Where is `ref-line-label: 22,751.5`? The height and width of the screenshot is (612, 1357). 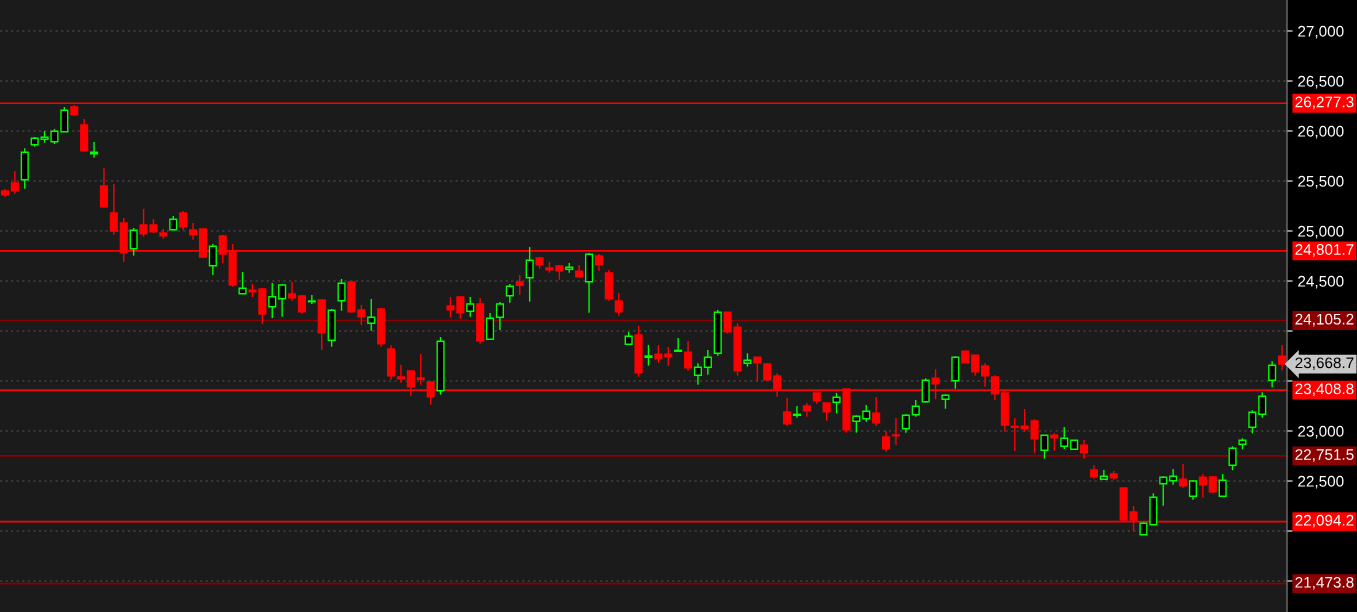 ref-line-label: 22,751.5 is located at coordinates (1324, 455).